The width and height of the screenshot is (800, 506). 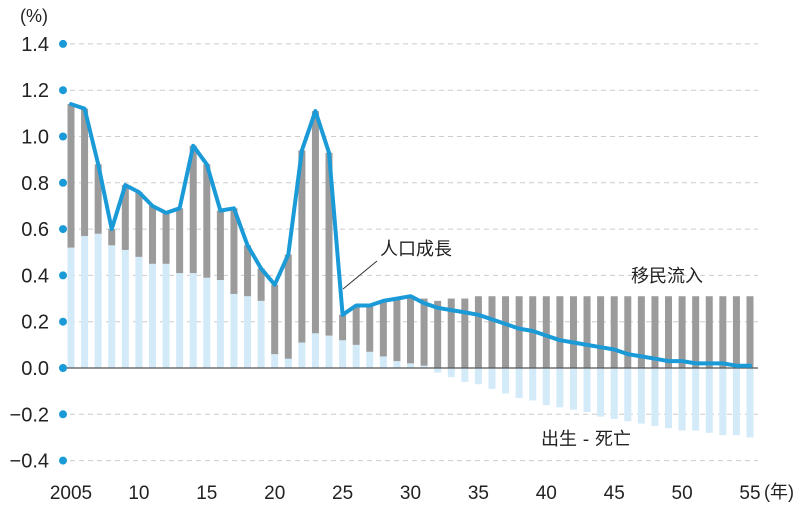 What do you see at coordinates (35, 184) in the screenshot?
I see `y-tick-label: 0.8` at bounding box center [35, 184].